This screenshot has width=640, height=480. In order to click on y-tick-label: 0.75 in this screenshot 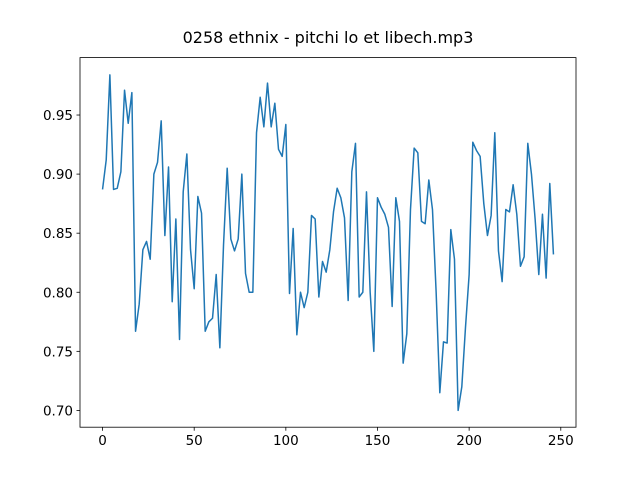, I will do `click(58, 352)`.